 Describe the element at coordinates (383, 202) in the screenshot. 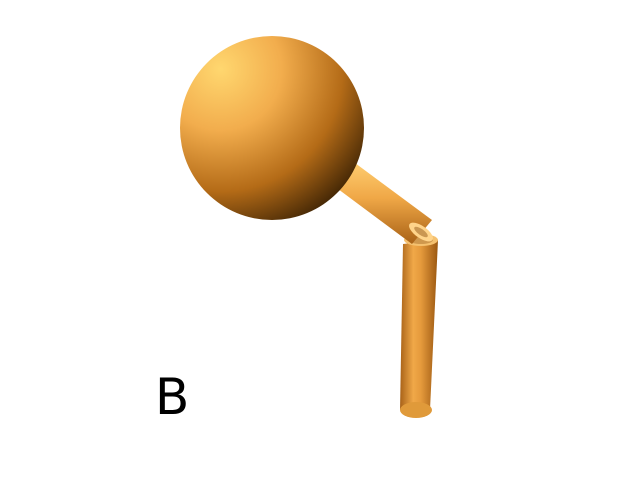

I see `angled-arm` at that location.